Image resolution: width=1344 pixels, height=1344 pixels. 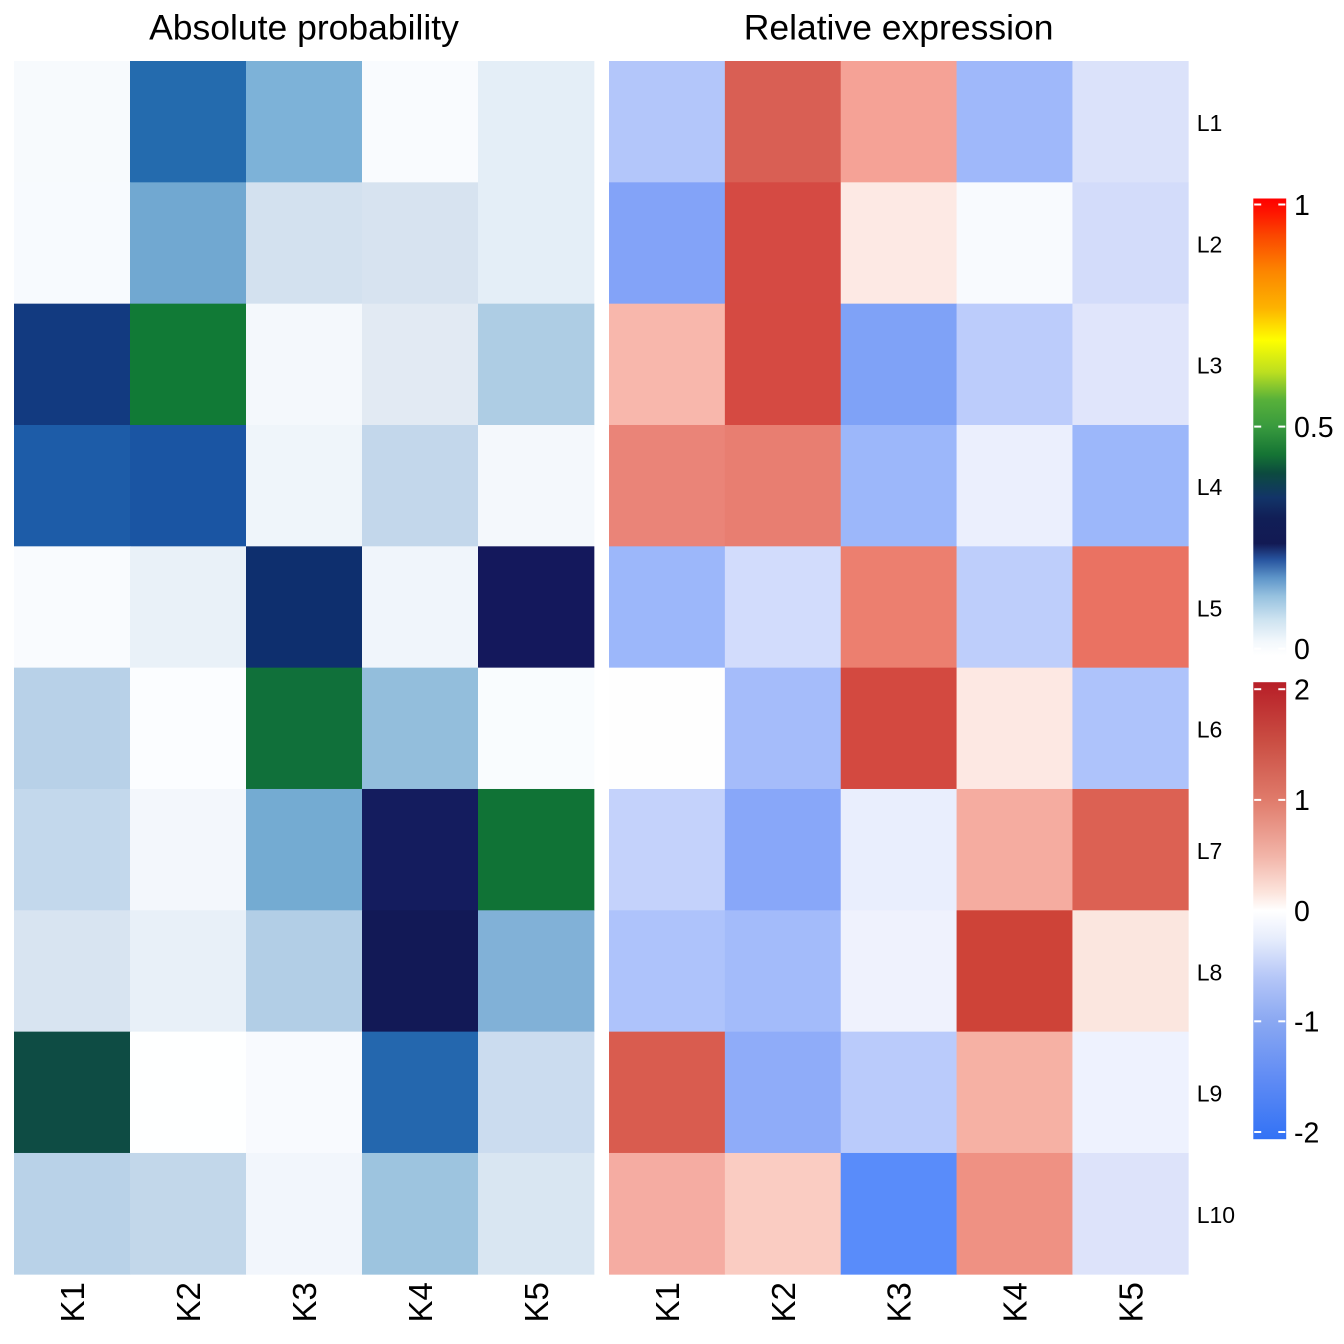 What do you see at coordinates (1210, 608) in the screenshot?
I see `svg-text: L5` at bounding box center [1210, 608].